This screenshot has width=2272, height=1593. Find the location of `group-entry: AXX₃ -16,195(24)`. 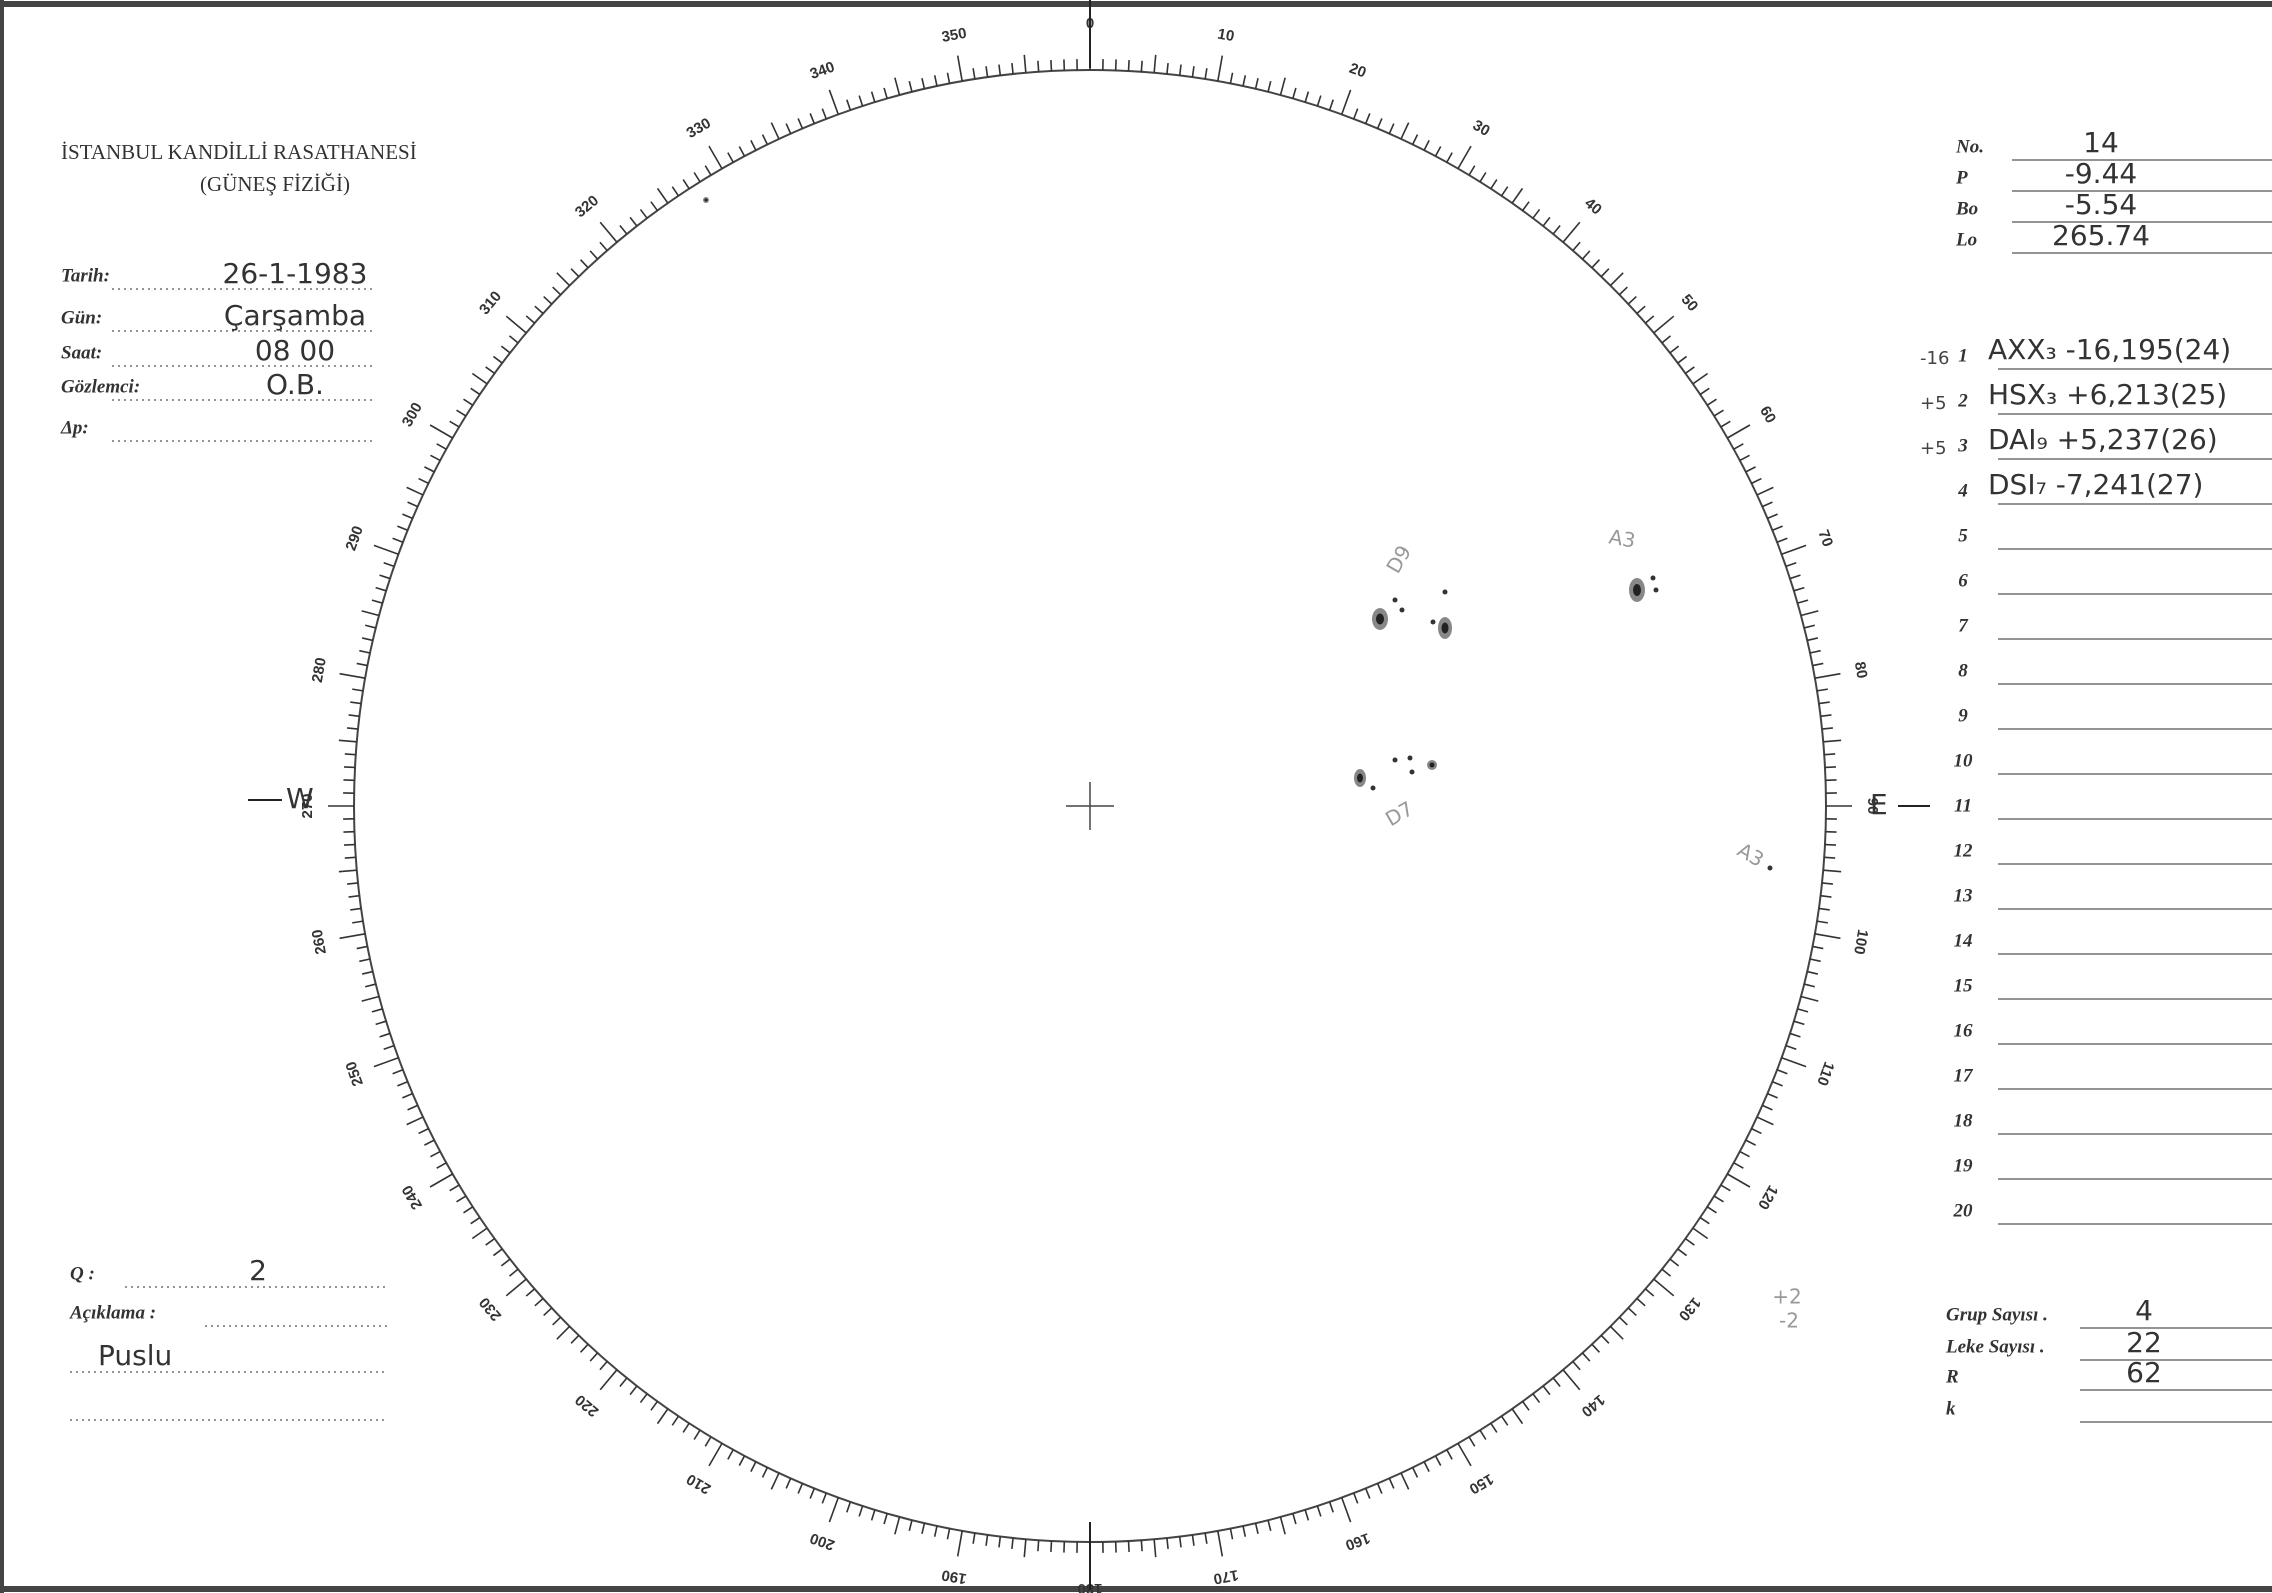

group-entry: AXX₃ -16,195(24) is located at coordinates (2109, 349).